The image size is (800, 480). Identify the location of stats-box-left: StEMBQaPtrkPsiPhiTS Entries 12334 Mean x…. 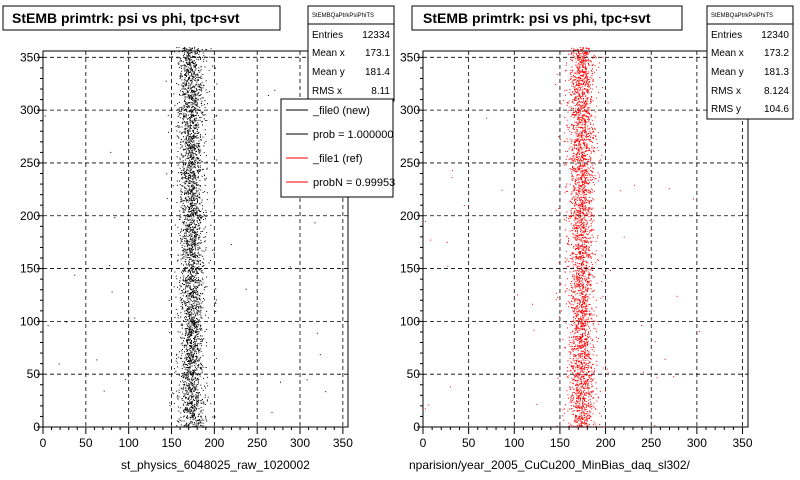
(351, 53).